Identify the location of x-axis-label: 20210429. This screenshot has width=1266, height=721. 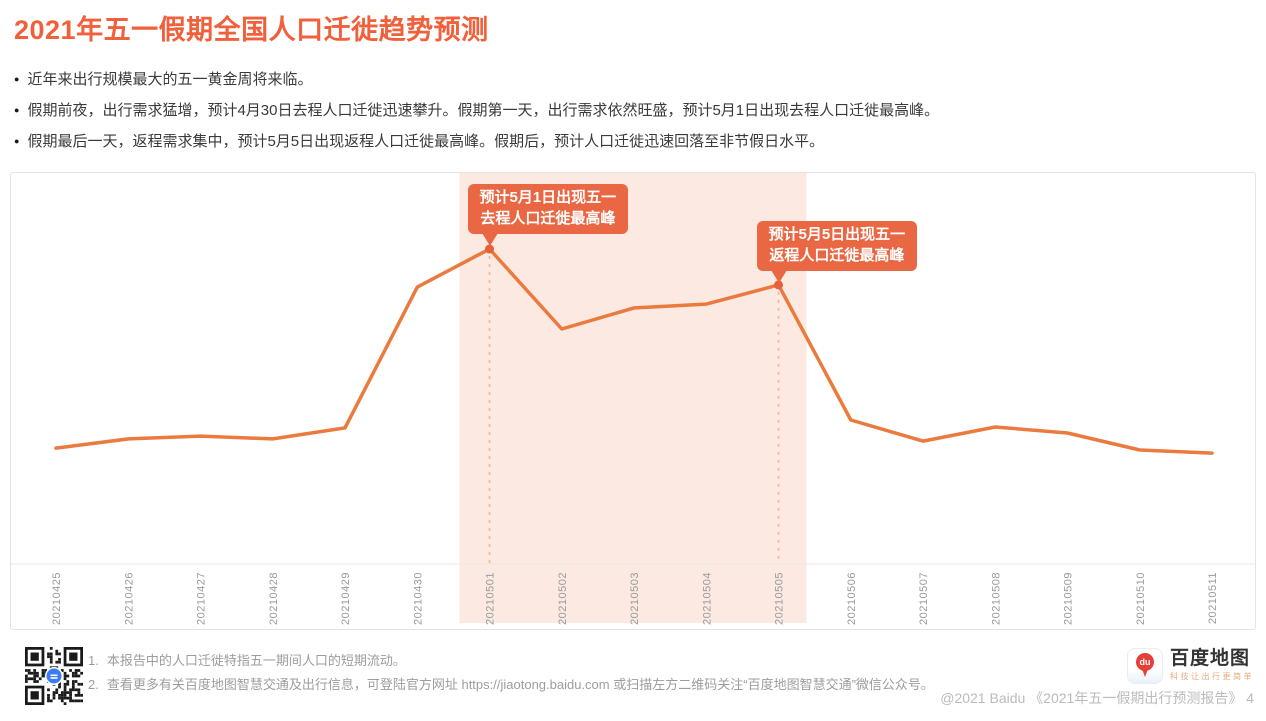
(346, 598).